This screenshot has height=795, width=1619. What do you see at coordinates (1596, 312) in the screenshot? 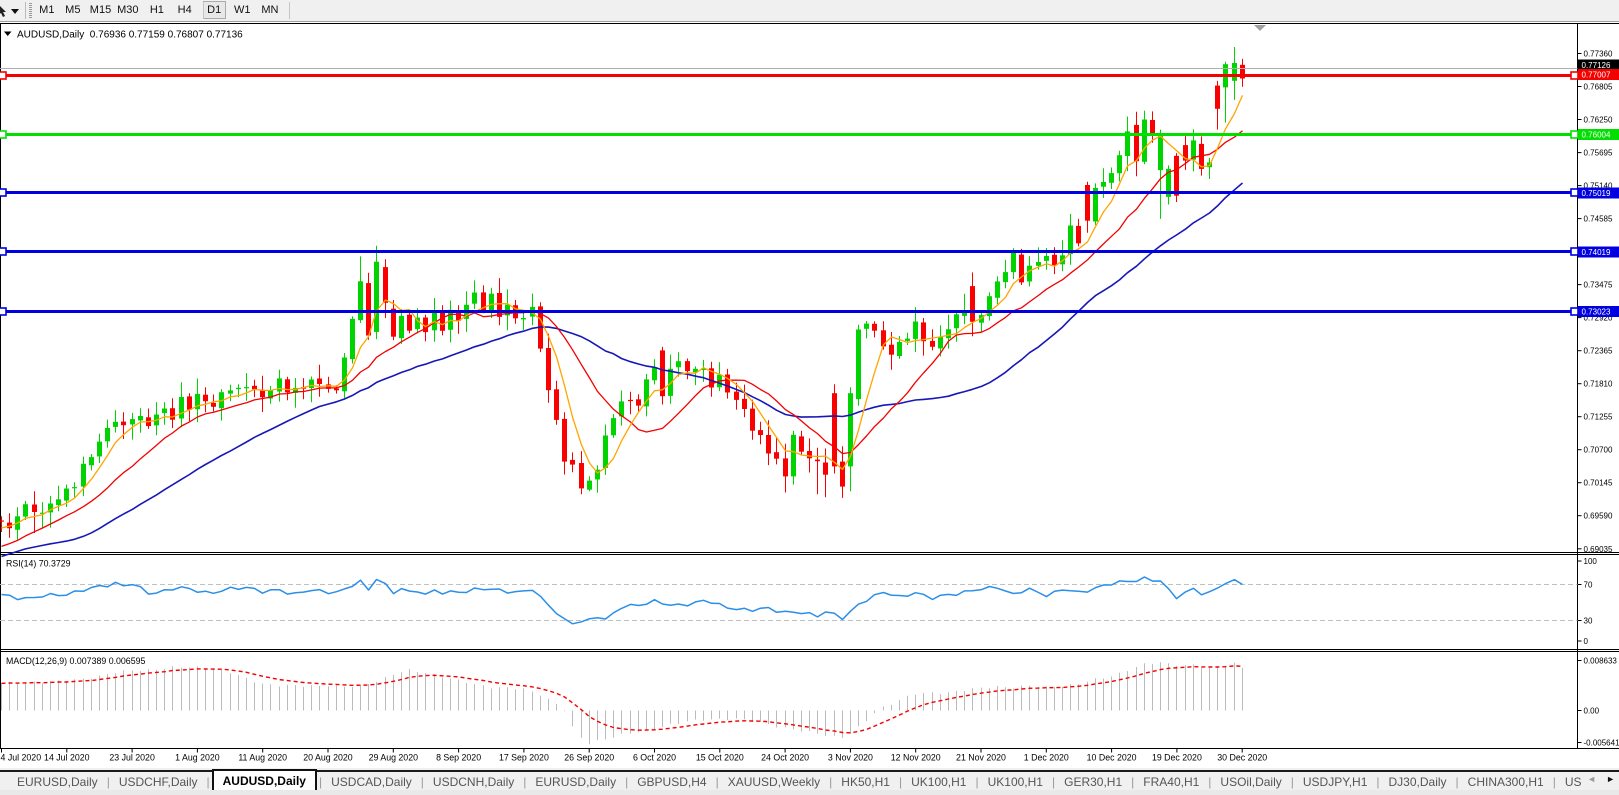
I see `svg-text: 0.73023` at bounding box center [1596, 312].